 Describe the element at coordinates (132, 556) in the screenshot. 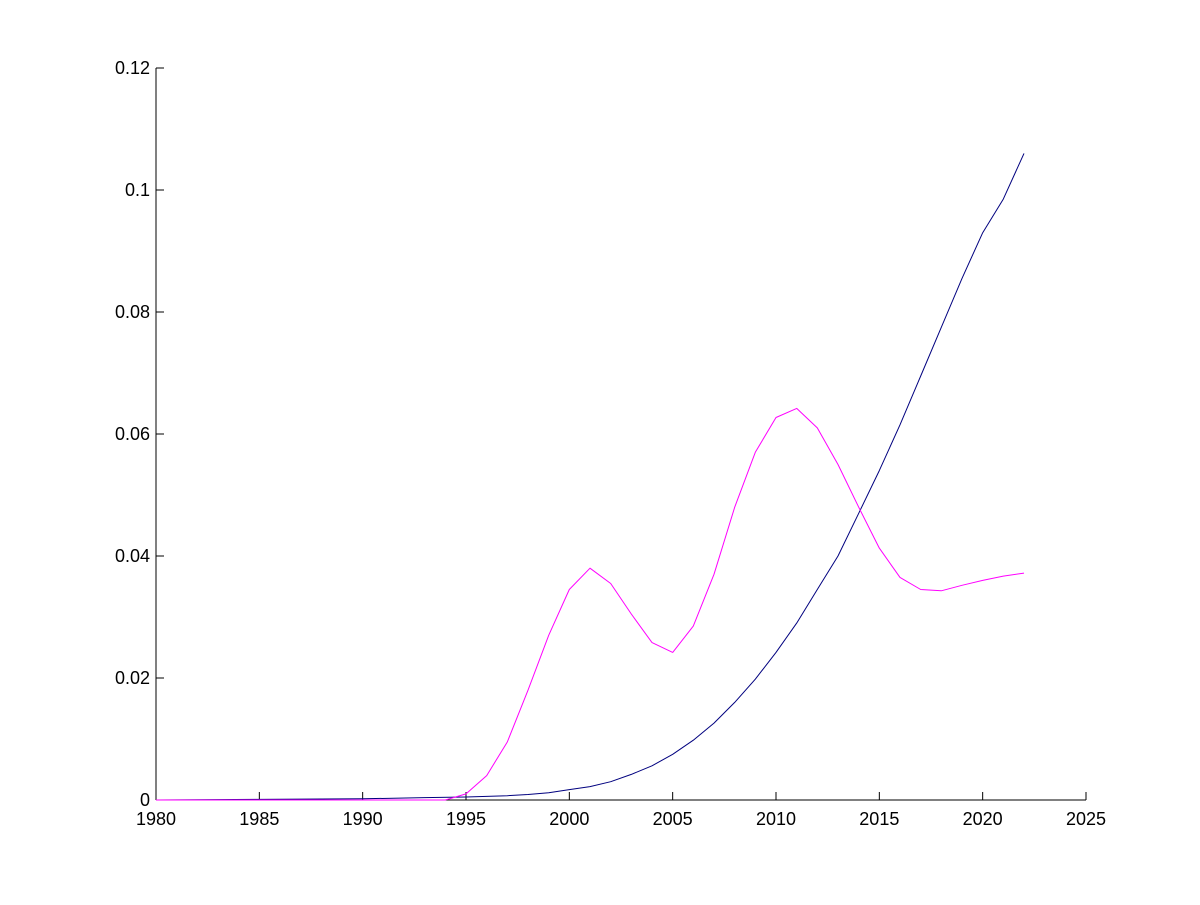

I see `y-tick-label: 0.04` at that location.